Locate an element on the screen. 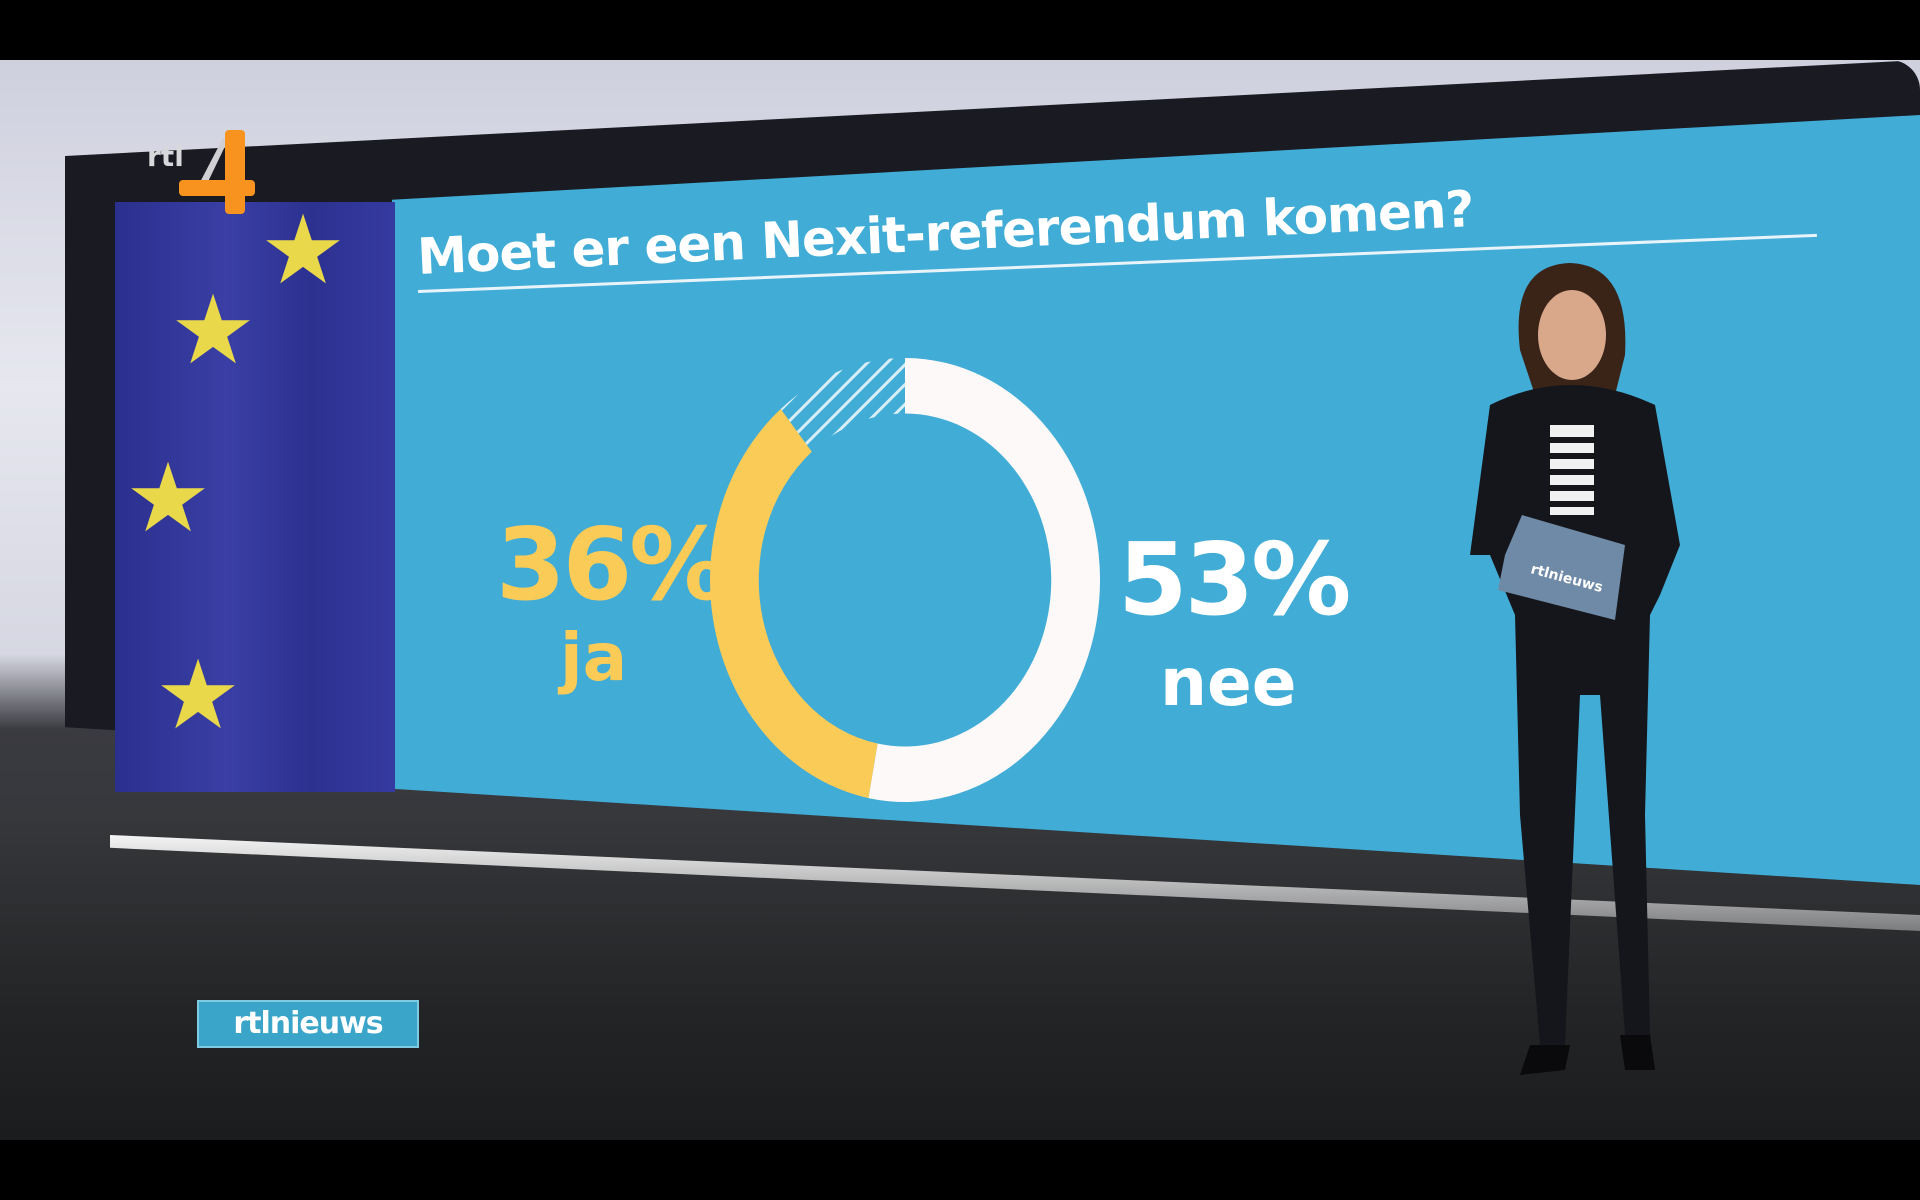  rtl4-logo: rtl is located at coordinates (201, 172).